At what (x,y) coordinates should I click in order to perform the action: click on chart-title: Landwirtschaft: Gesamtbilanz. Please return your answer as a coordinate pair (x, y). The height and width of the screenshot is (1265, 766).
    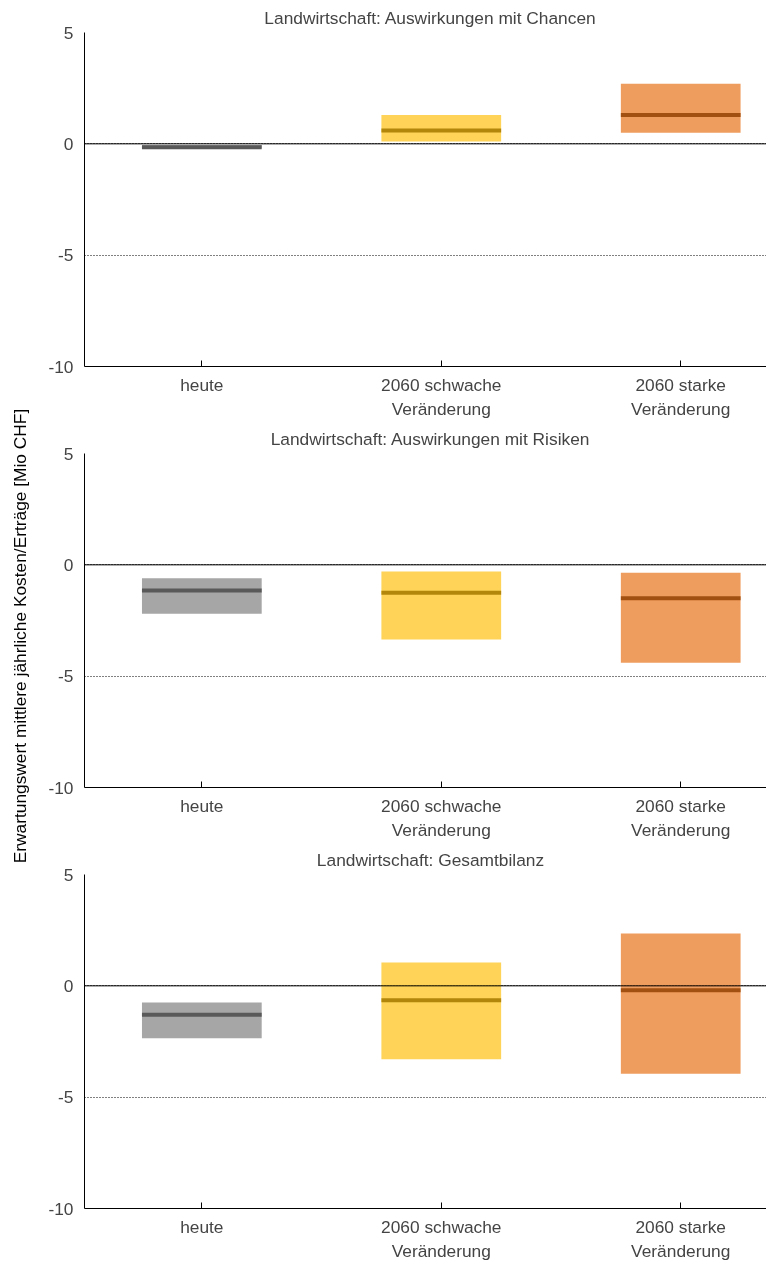
    Looking at the image, I should click on (430, 859).